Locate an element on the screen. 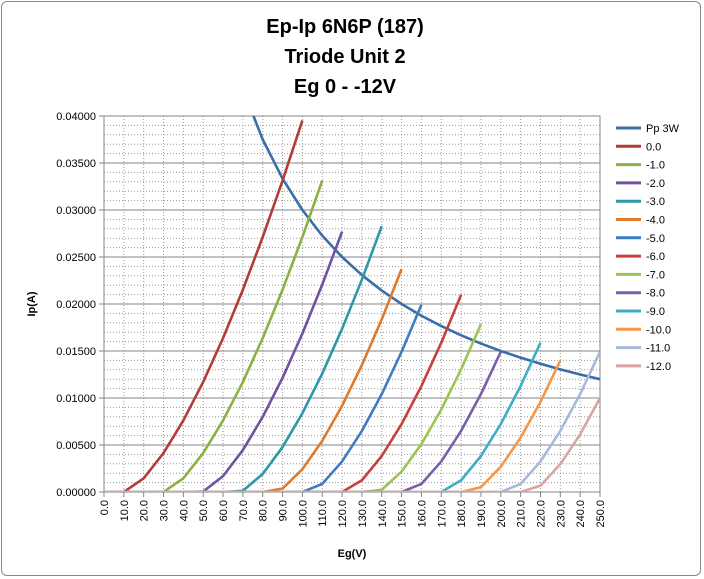 Image resolution: width=704 pixels, height=579 pixels. y-tick-label: 0.02500 is located at coordinates (76, 258).